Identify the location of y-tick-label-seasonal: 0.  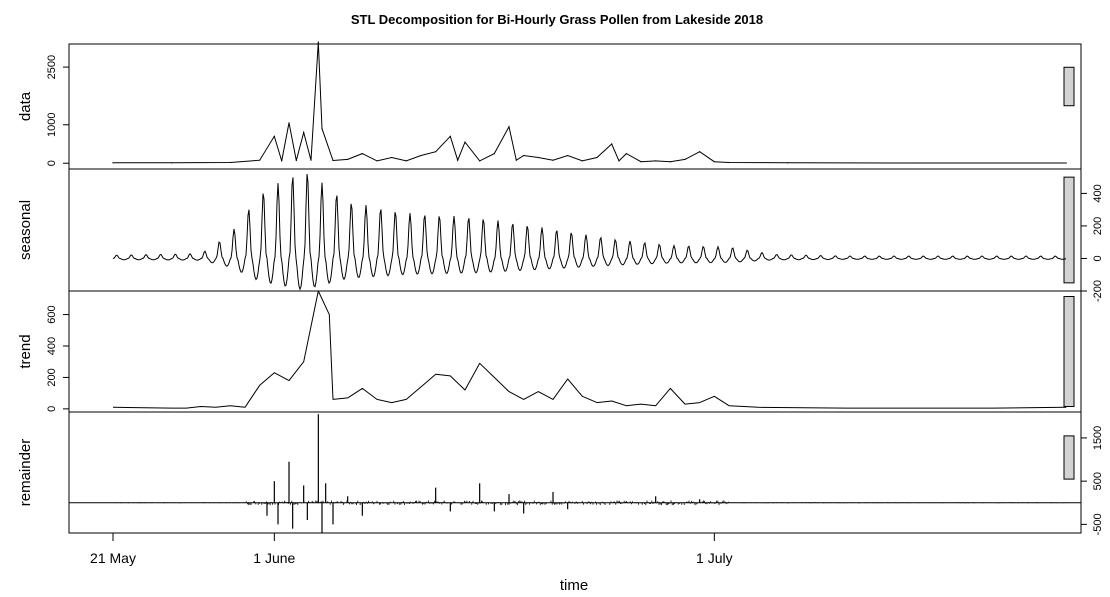
(1098, 258).